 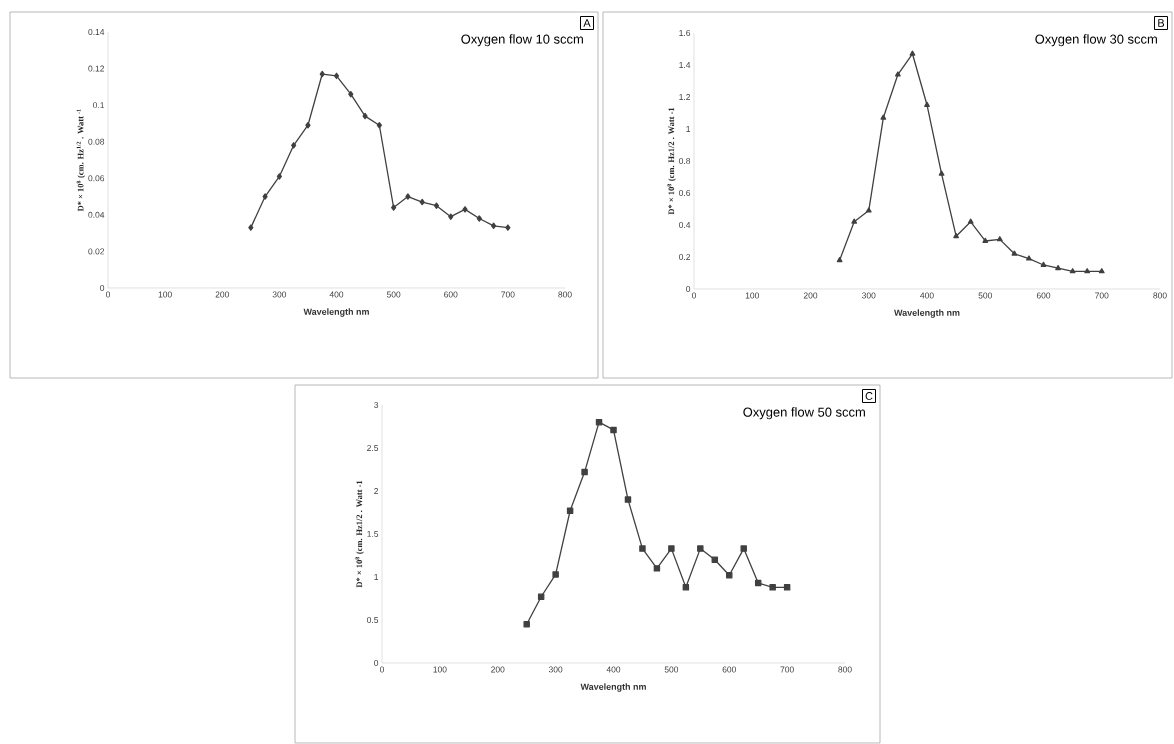 What do you see at coordinates (685, 192) in the screenshot?
I see `y-tick-label: 0.6` at bounding box center [685, 192].